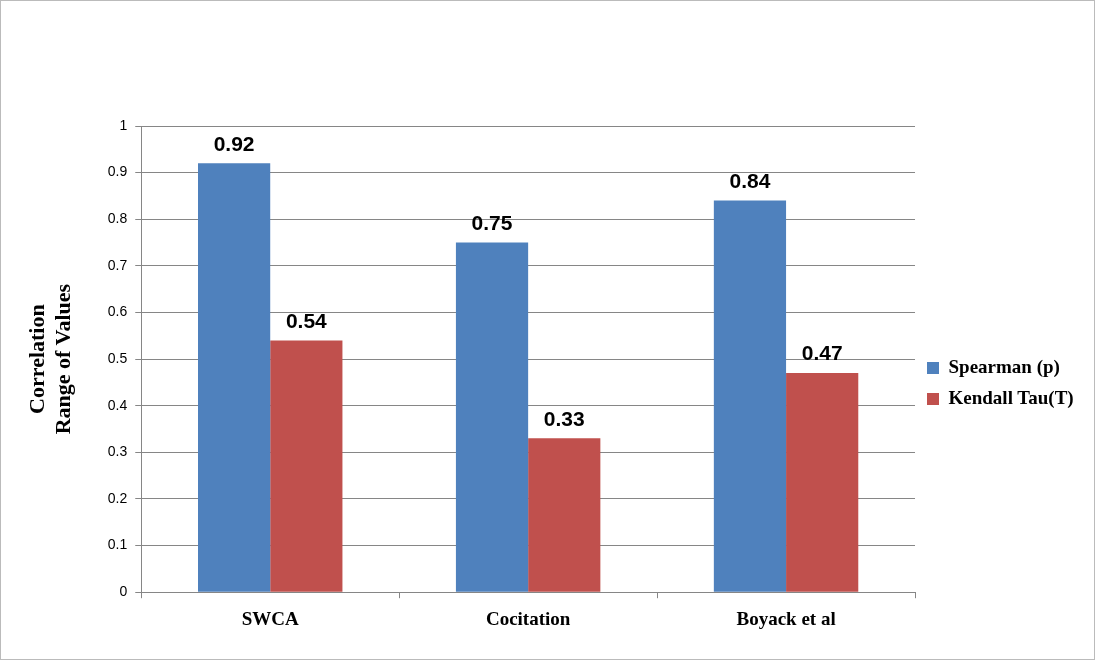 This screenshot has width=1095, height=660. Describe the element at coordinates (528, 618) in the screenshot. I see `x-tick-label: Cocitation` at that location.